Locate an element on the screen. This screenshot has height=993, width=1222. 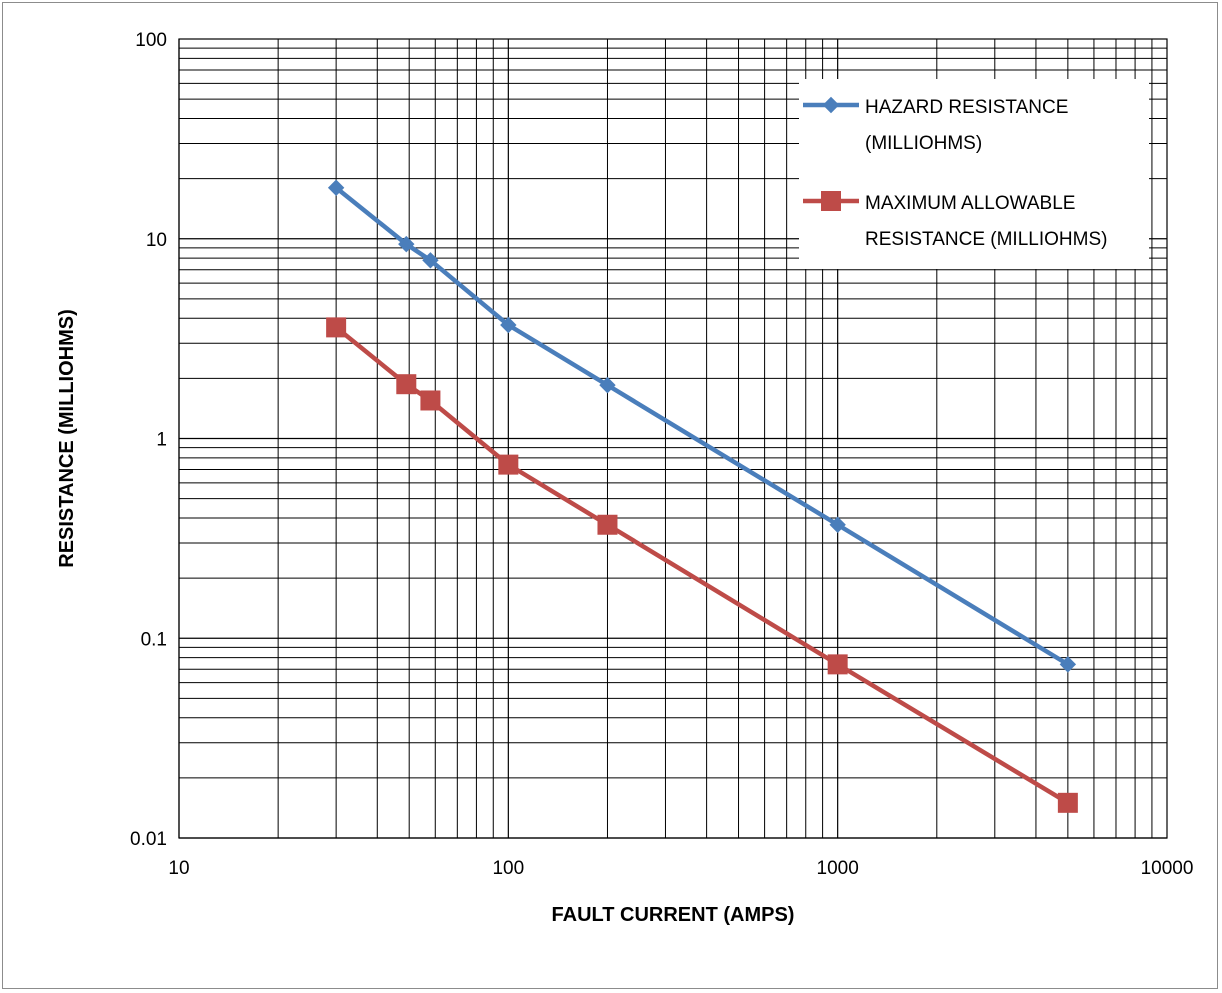
x-tick-label: 100 is located at coordinates (508, 868).